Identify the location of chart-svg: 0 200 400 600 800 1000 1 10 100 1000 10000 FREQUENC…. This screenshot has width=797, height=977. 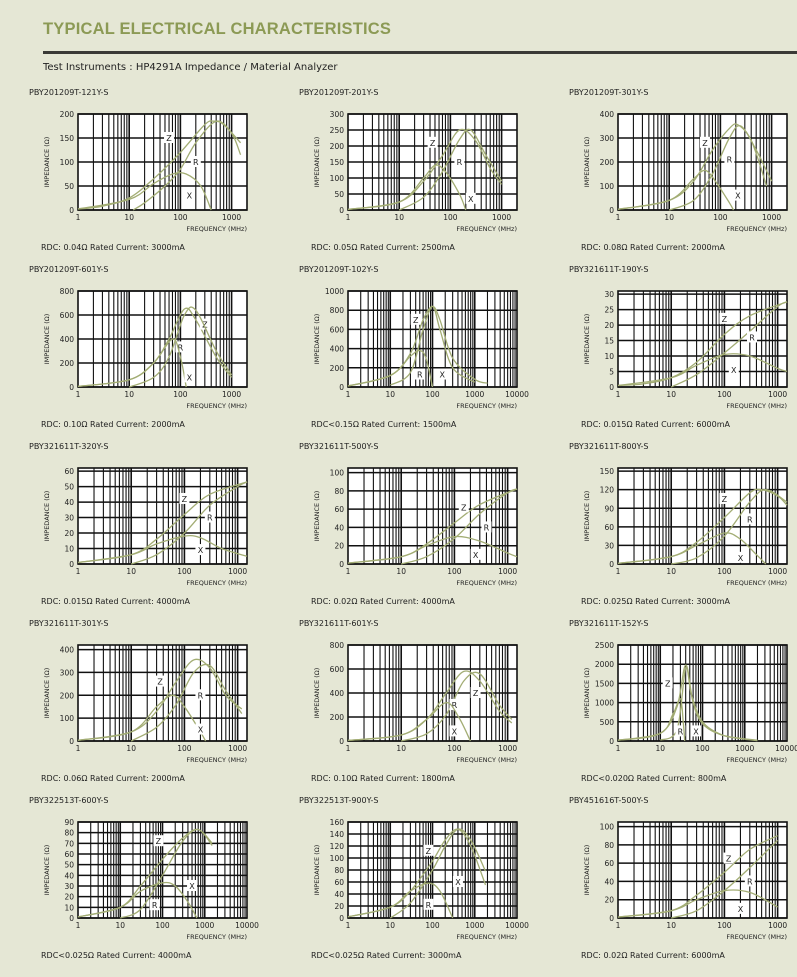
(421, 348).